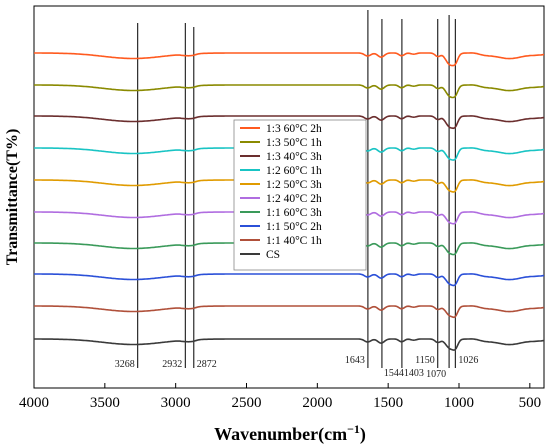  I want to click on x-axis-title: Wavenumber(cm−1), so click(290, 433).